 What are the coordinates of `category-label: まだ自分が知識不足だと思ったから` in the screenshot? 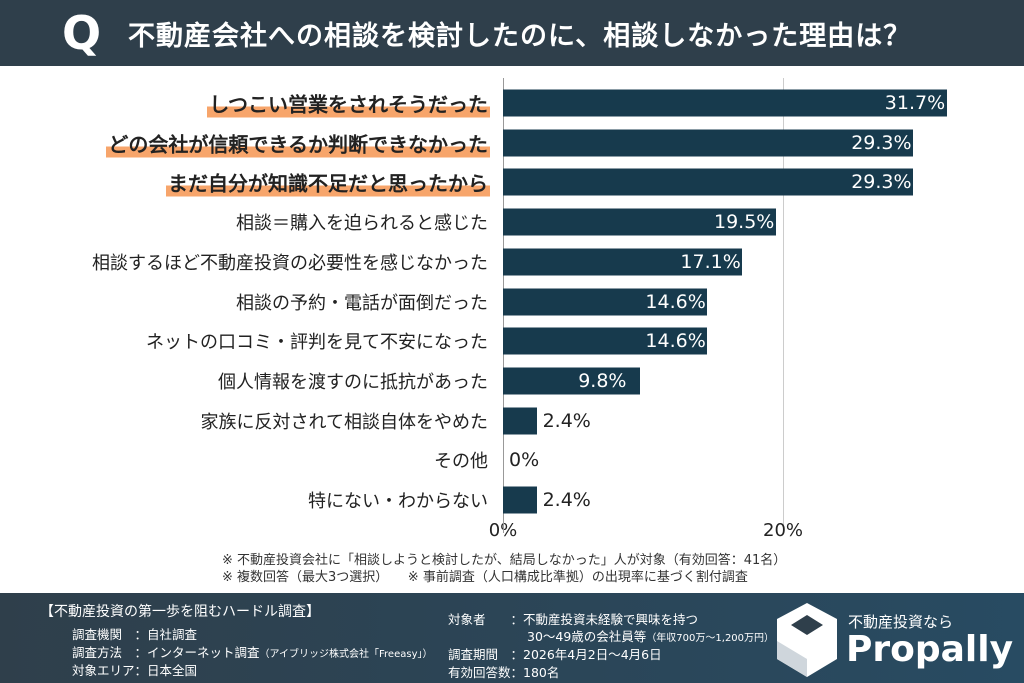 It's located at (328, 182).